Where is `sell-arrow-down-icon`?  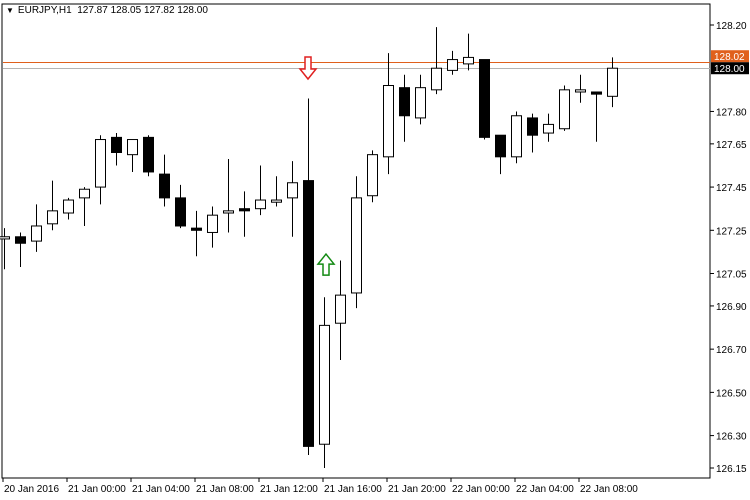
sell-arrow-down-icon is located at coordinates (308, 68).